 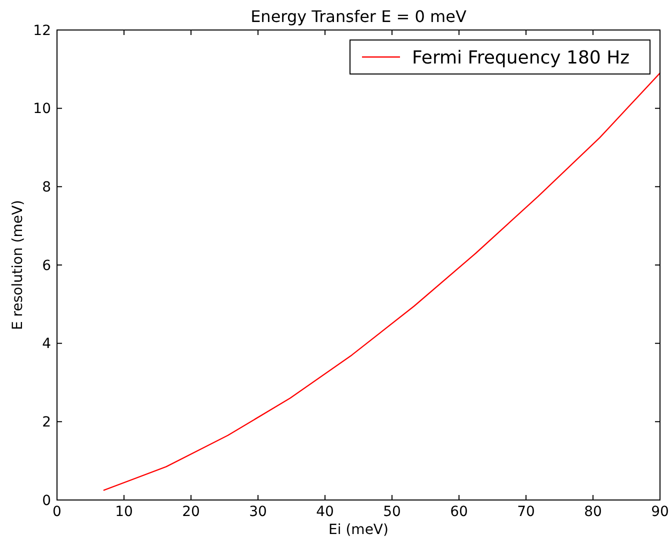 I want to click on x-tick-label: 90, so click(x=660, y=512).